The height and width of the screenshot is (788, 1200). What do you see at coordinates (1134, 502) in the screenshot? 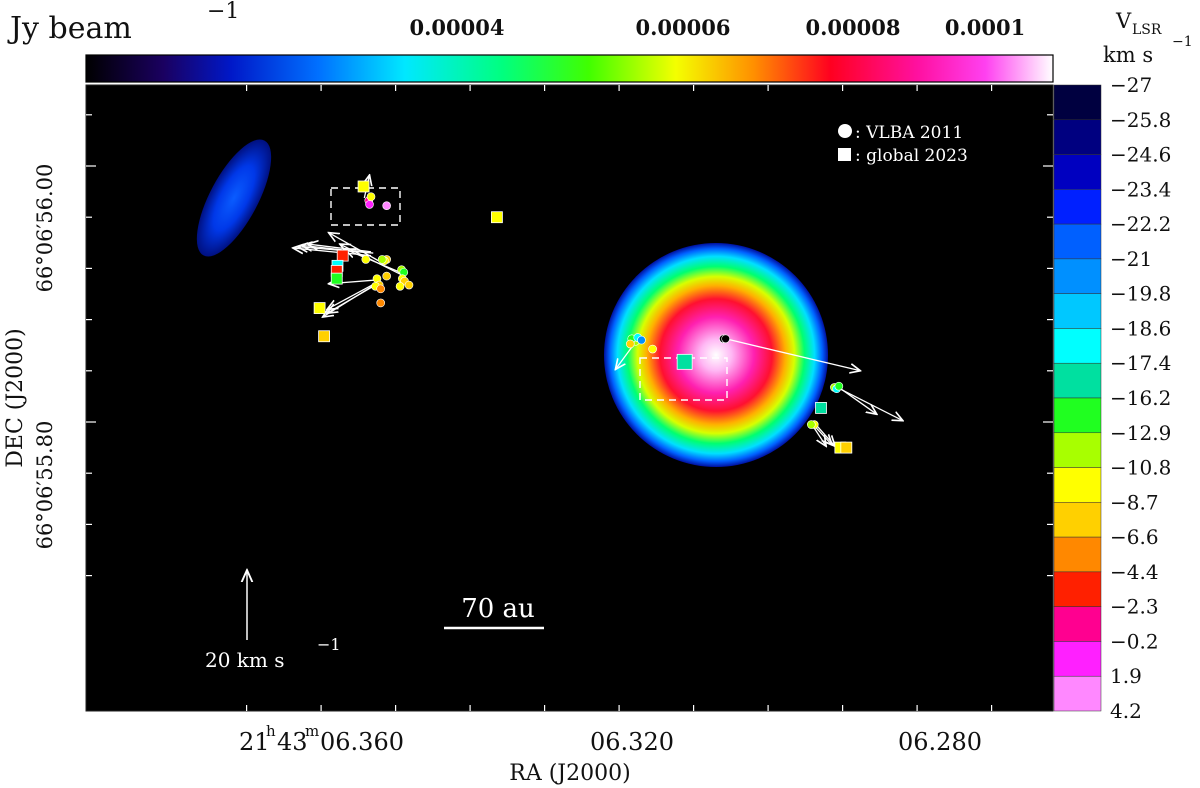
I see `velocity-level-12: −8.7` at bounding box center [1134, 502].